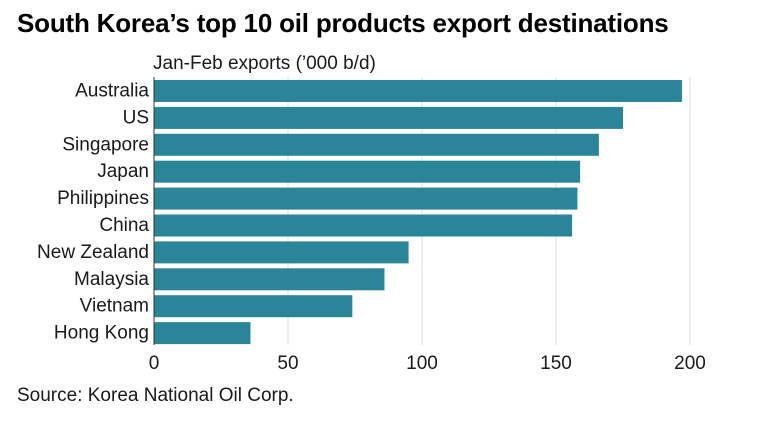 This screenshot has width=770, height=429. Describe the element at coordinates (556, 363) in the screenshot. I see `x-tick-label: 150` at that location.